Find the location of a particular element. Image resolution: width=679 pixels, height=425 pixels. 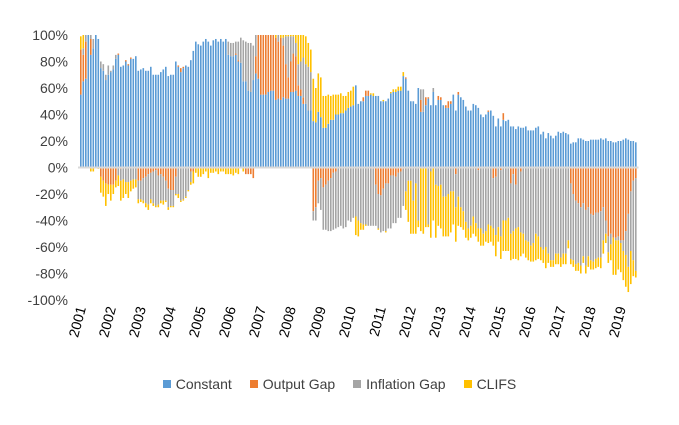

legend-item-clifs: CLIFS is located at coordinates (489, 384).